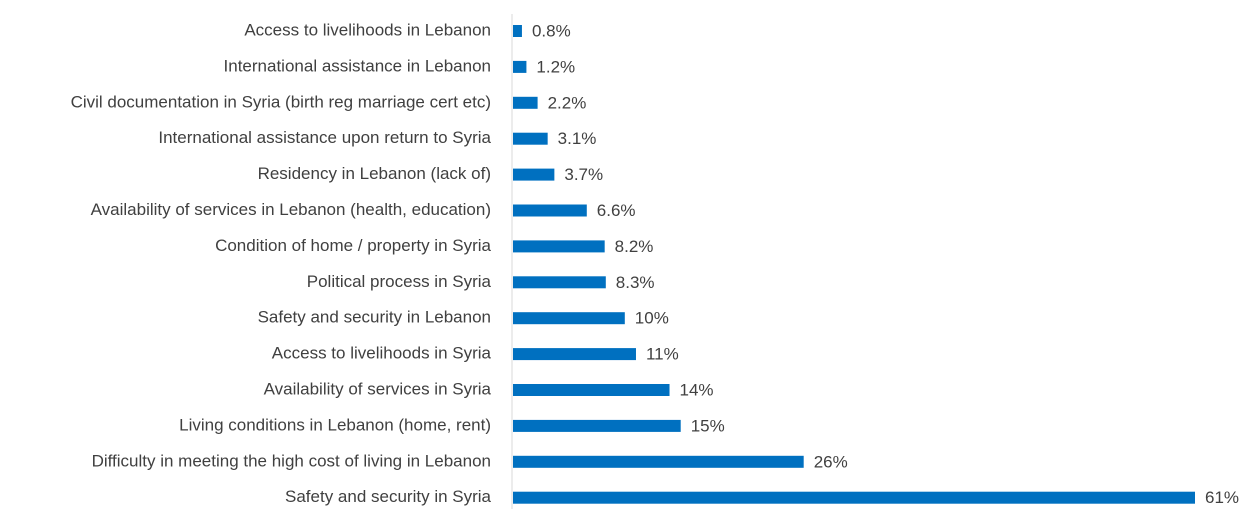  Describe the element at coordinates (583, 174) in the screenshot. I see `data-label: 3.7%` at that location.